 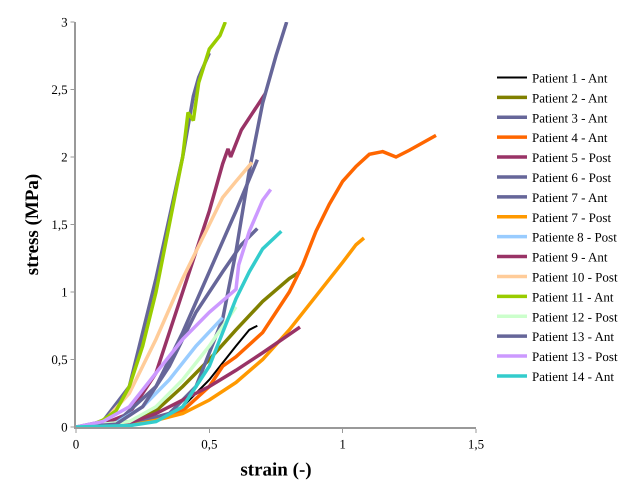 What do you see at coordinates (573, 336) in the screenshot?
I see `legend-label: Patient 13 - Ant` at bounding box center [573, 336].